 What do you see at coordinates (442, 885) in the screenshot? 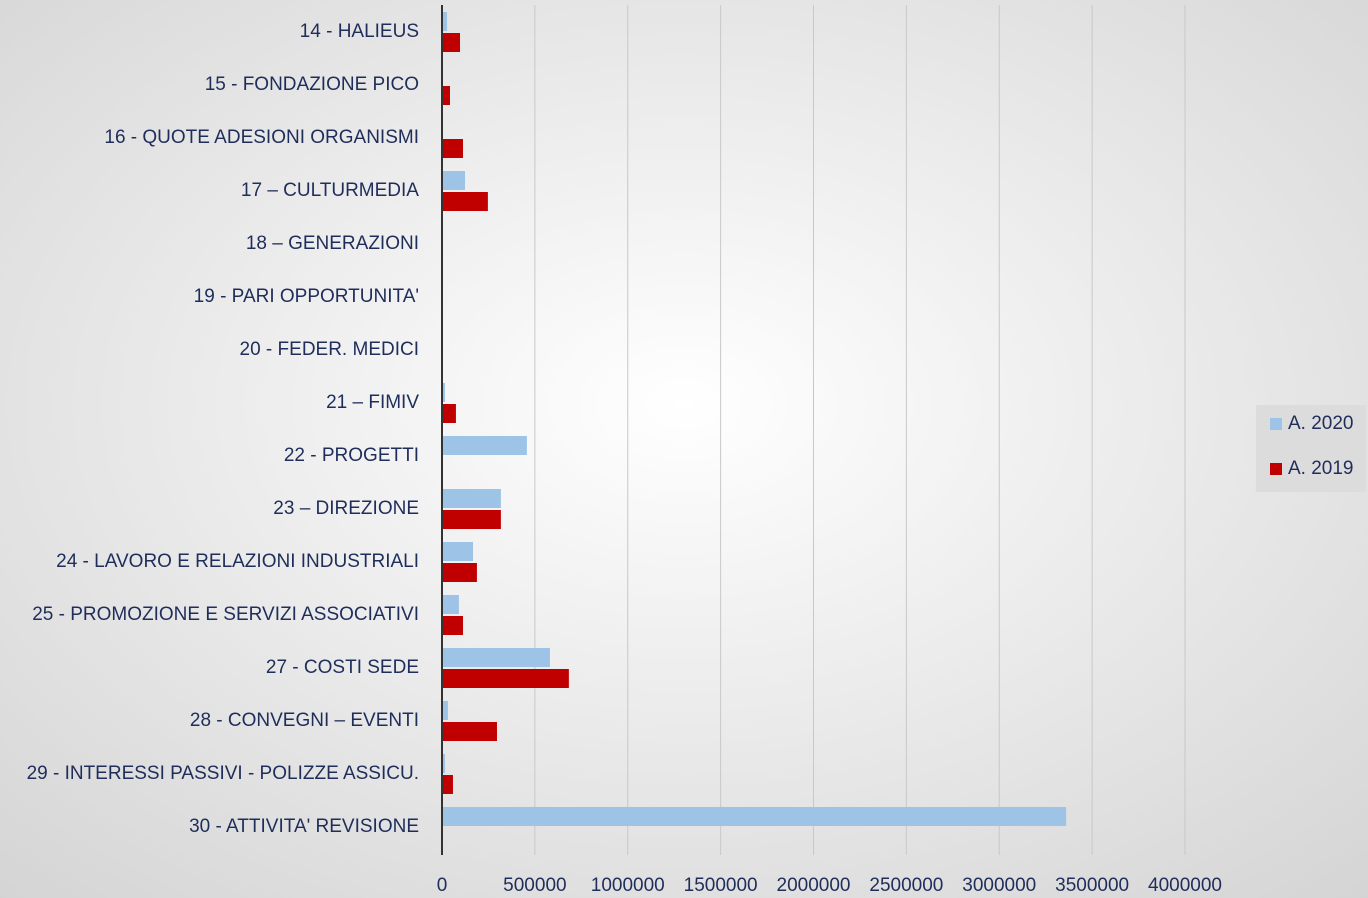
I see `x-tick-label: 0` at bounding box center [442, 885].